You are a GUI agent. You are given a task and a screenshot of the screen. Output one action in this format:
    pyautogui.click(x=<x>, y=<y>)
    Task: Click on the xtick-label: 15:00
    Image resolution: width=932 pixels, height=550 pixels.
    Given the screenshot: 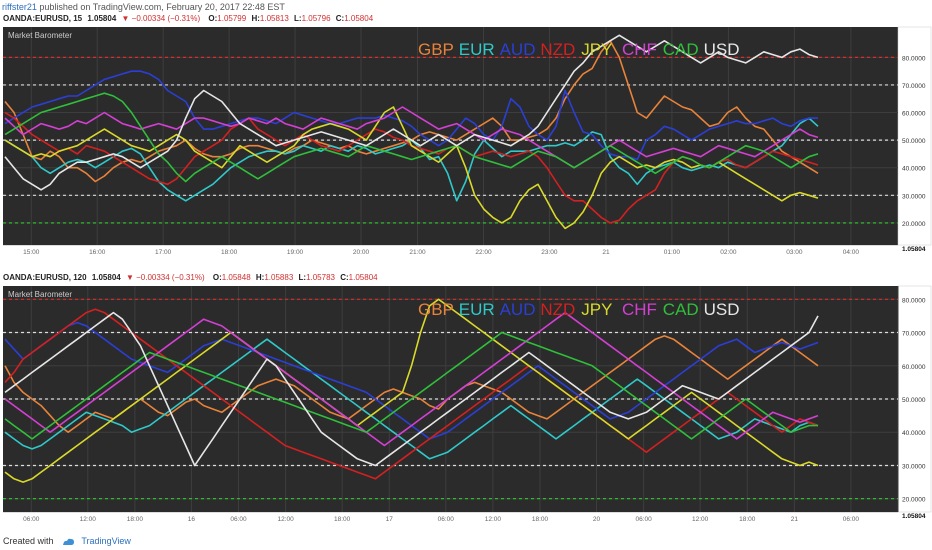 What is the action you would take?
    pyautogui.click(x=31, y=252)
    